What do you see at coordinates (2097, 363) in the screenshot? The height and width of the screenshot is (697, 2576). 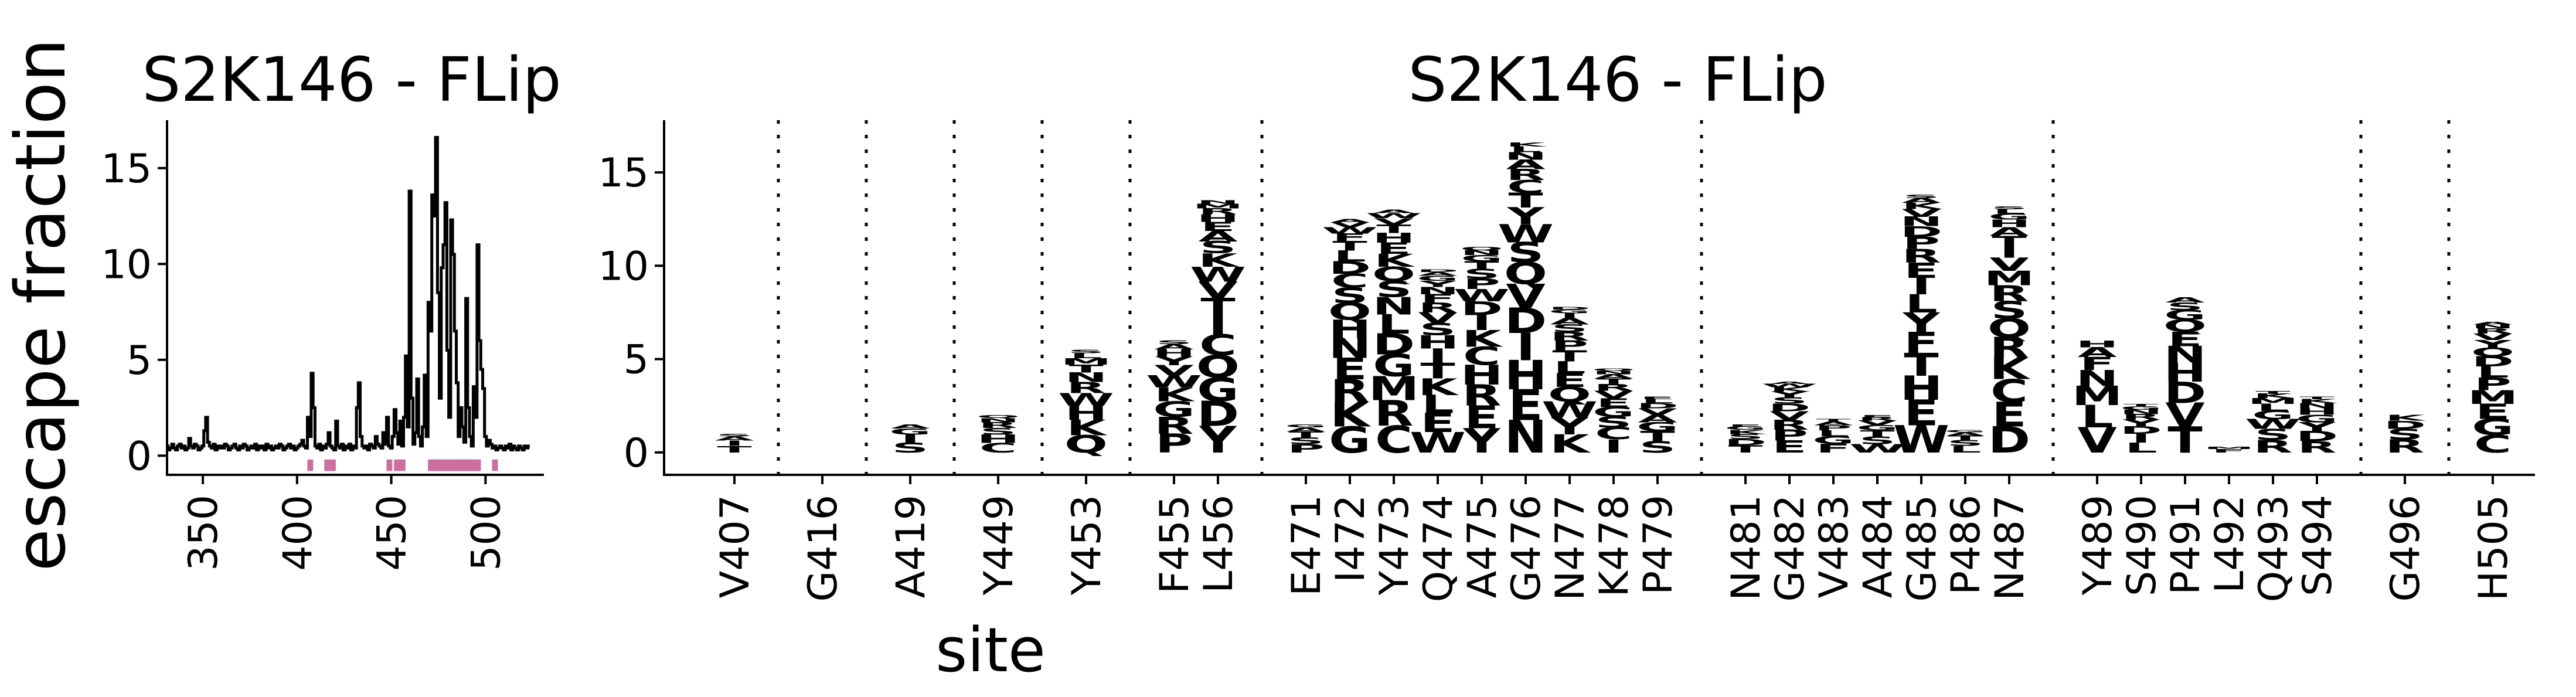 I see `logo-letter: F` at bounding box center [2097, 363].